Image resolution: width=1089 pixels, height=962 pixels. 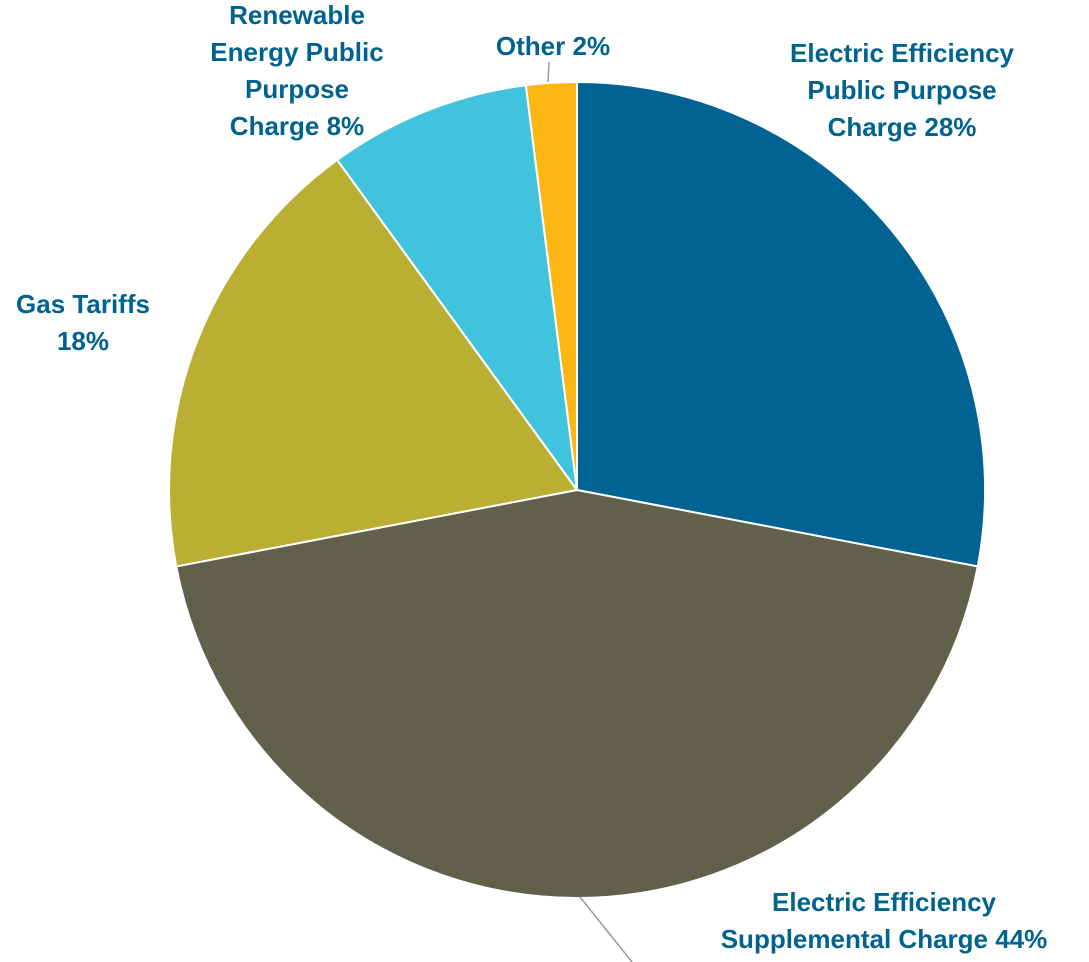 What do you see at coordinates (296, 52) in the screenshot?
I see `slice-label-line: Energy Public` at bounding box center [296, 52].